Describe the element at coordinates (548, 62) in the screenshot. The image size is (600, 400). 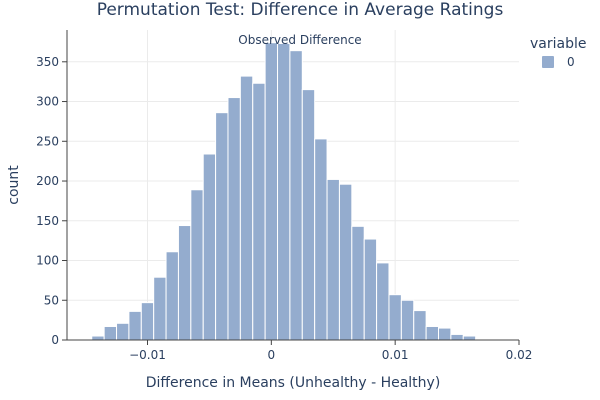
I see `legend-swatch` at that location.